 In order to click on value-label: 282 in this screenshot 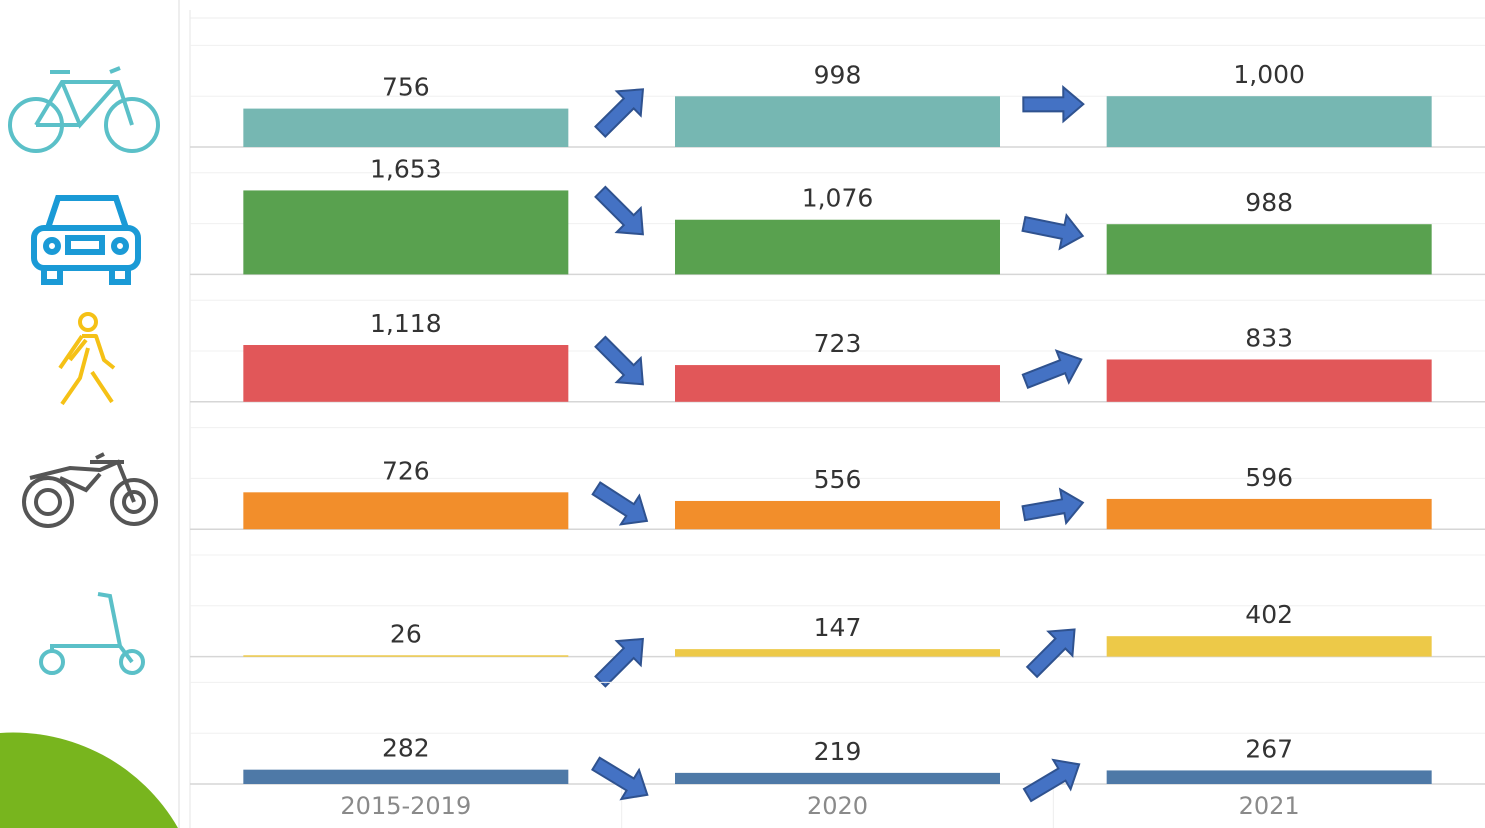, I will do `click(406, 748)`.